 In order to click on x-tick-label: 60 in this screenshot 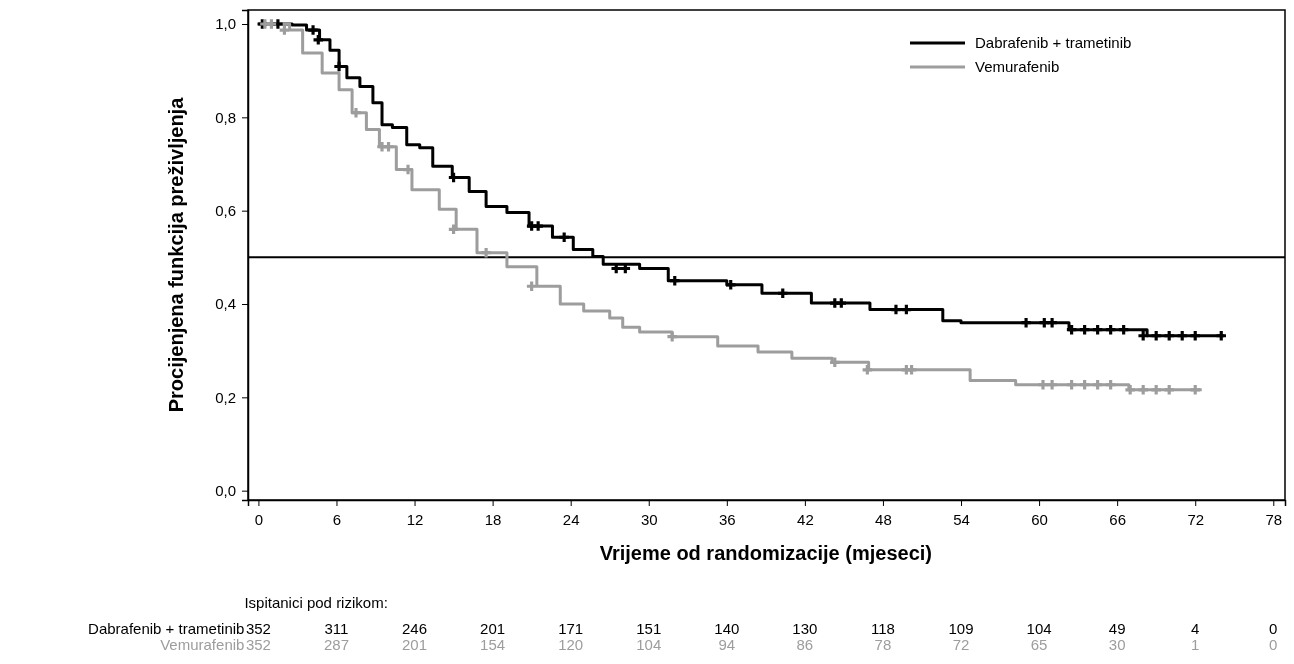, I will do `click(1039, 519)`.